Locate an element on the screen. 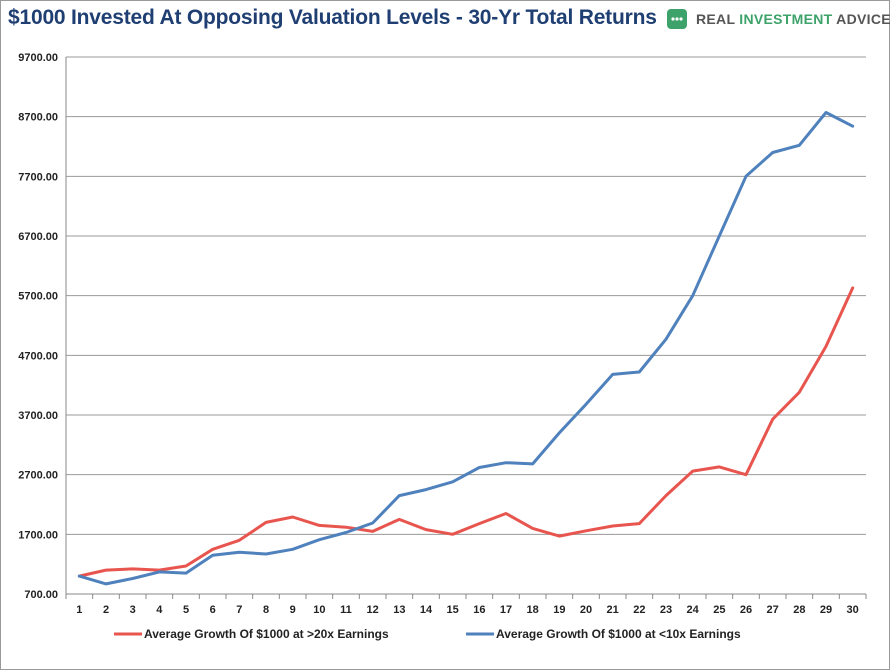 The height and width of the screenshot is (670, 890). legend-item-2: Average Growth Of $1000 at <10x Earnings is located at coordinates (603, 634).